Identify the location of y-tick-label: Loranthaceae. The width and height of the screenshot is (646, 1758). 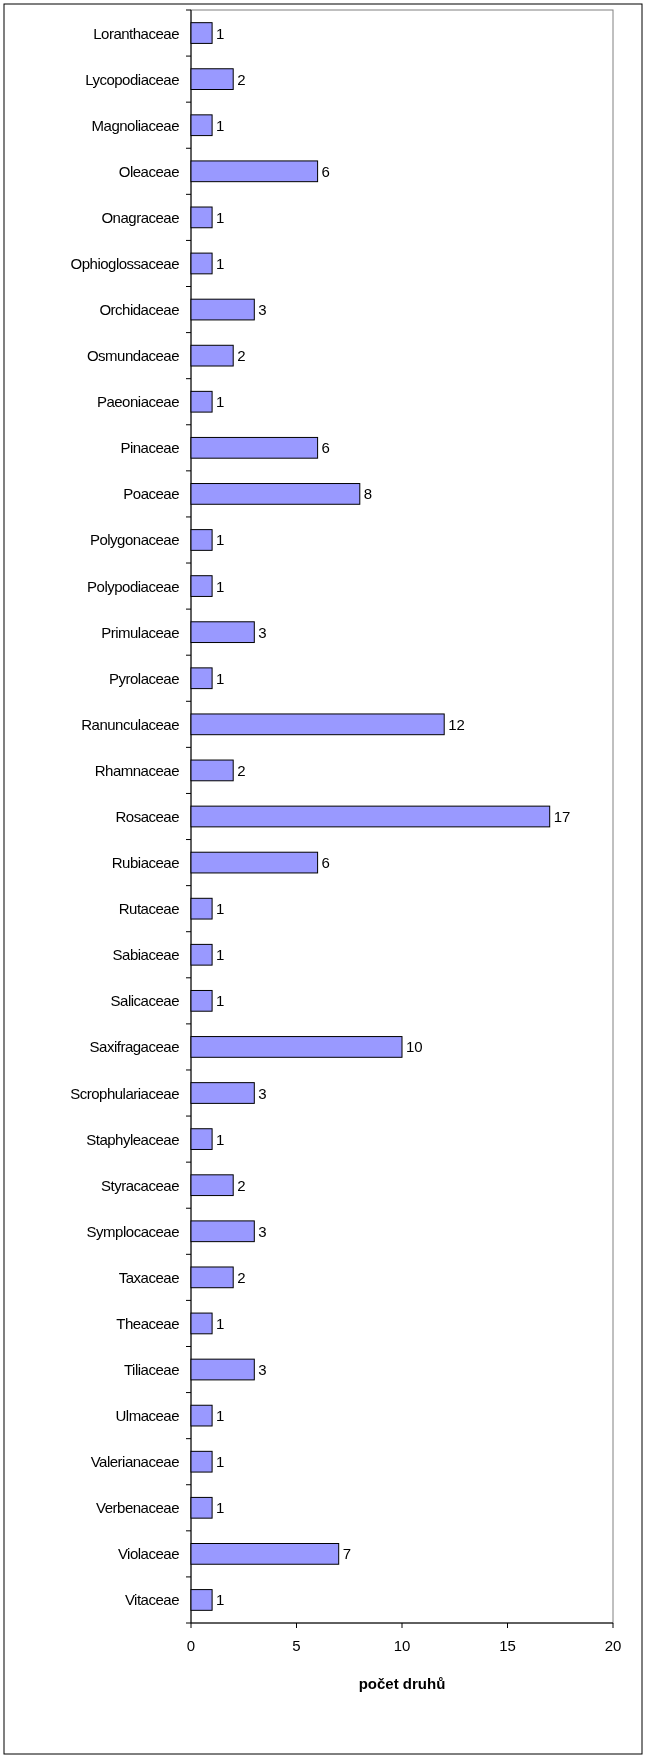
(136, 33).